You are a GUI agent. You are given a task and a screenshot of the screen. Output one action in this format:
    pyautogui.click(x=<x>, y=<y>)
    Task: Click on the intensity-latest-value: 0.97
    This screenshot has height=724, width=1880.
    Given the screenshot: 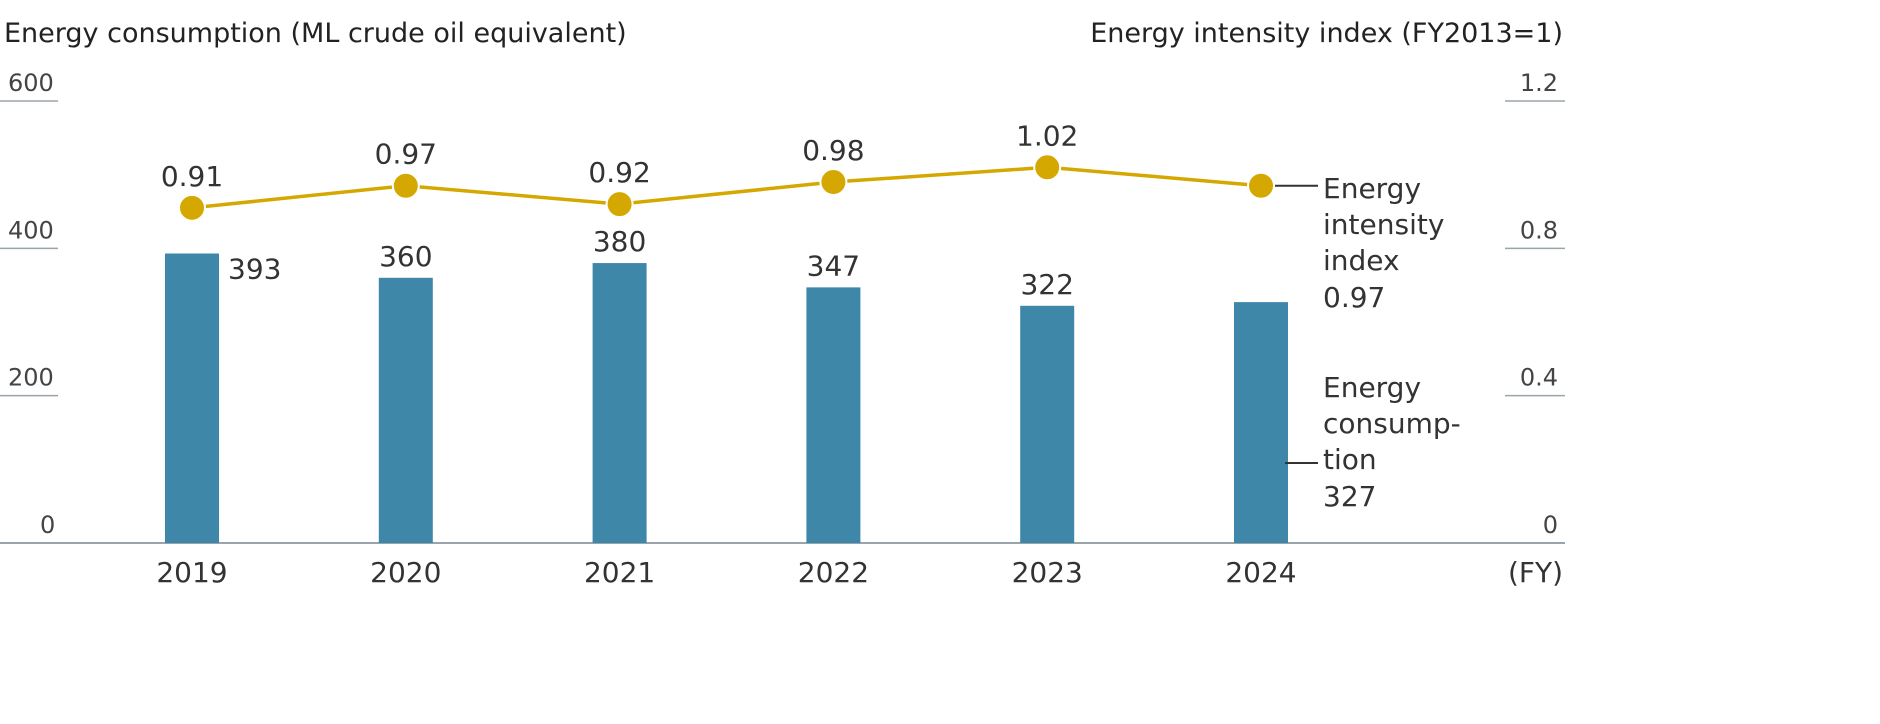 What is the action you would take?
    pyautogui.click(x=1354, y=297)
    